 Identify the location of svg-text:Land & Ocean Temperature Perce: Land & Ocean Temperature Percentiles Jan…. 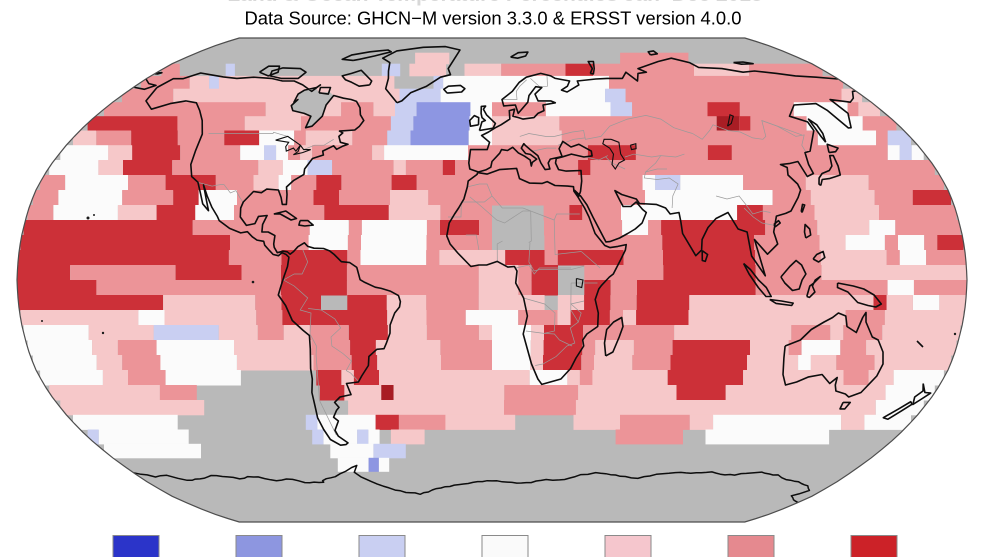
(495, 3).